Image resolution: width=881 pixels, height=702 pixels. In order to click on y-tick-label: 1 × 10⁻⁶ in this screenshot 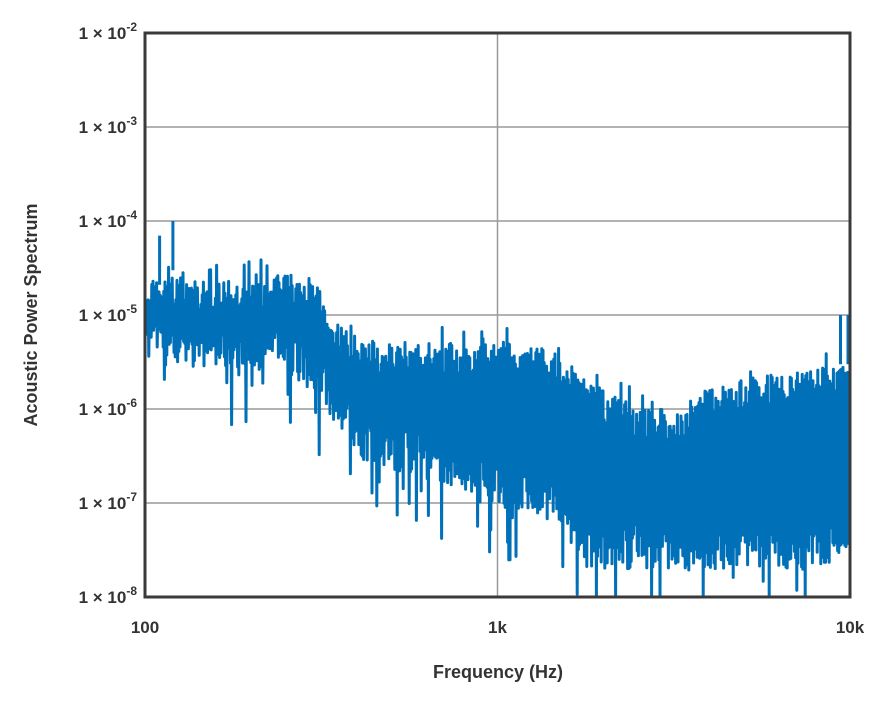, I will do `click(108, 407)`.